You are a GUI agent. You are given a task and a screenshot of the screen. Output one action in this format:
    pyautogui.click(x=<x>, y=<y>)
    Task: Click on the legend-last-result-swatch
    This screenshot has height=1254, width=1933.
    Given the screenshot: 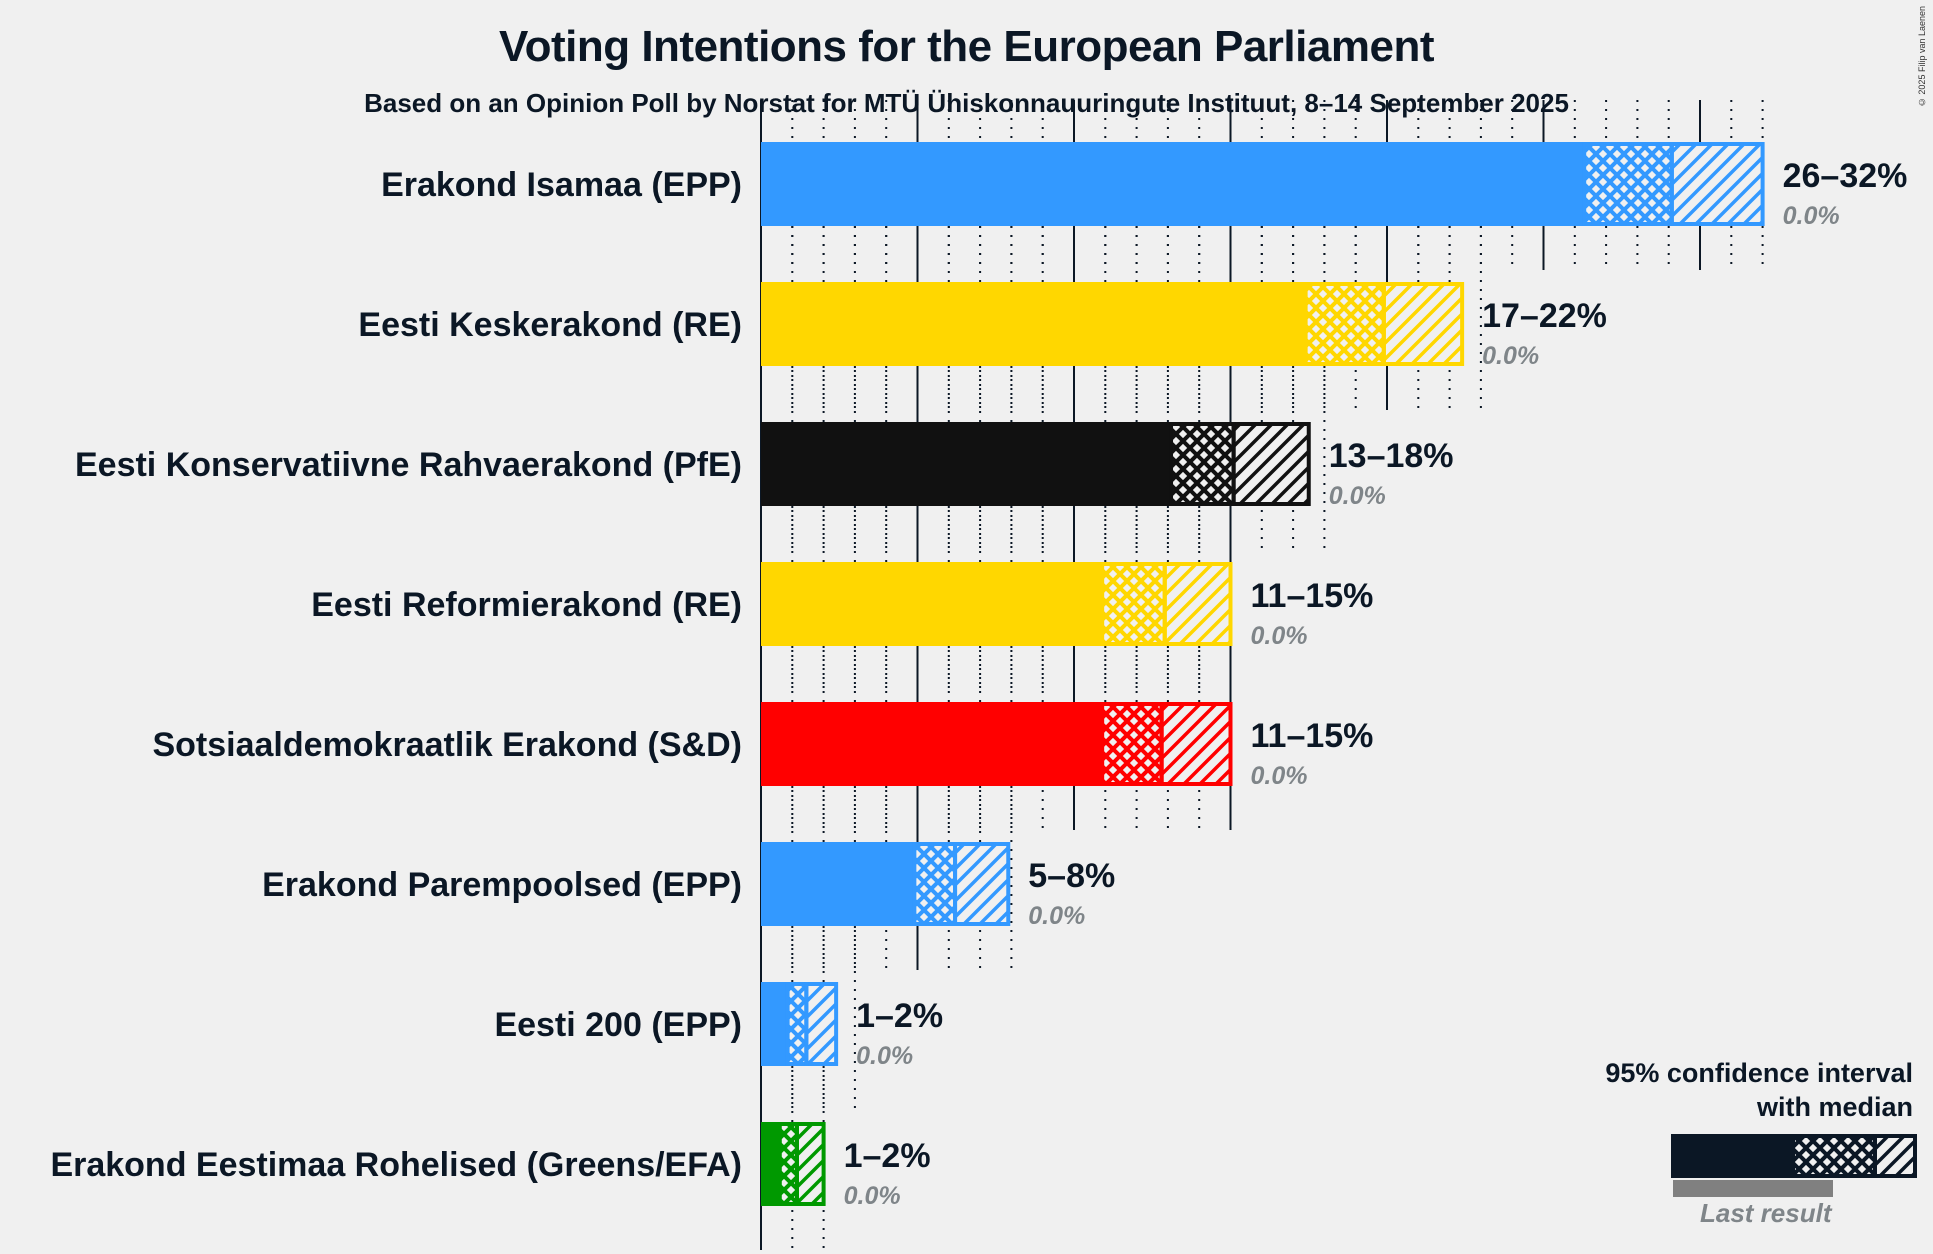 What is the action you would take?
    pyautogui.click(x=1753, y=1188)
    